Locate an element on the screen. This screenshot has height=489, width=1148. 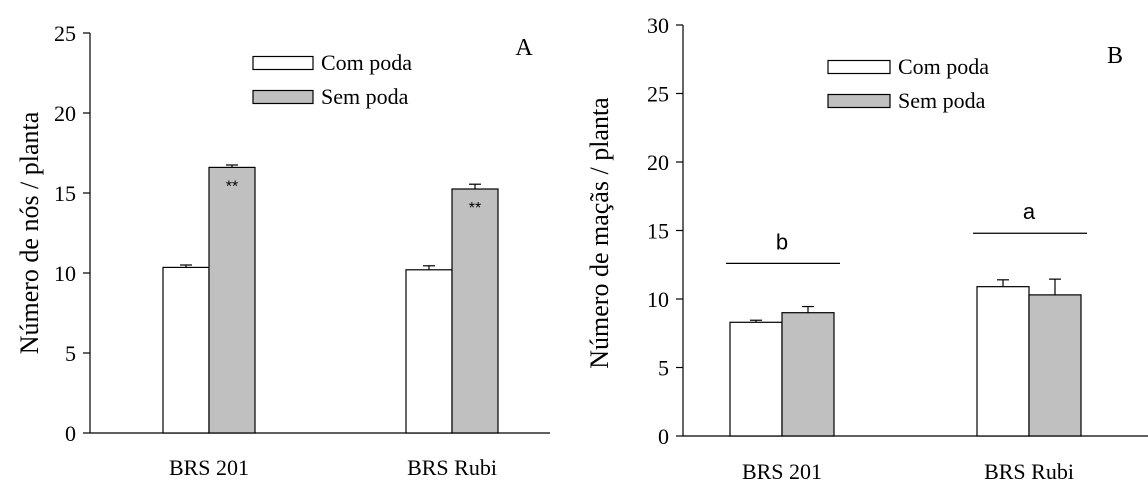
y-axis-label: Número de nós / planta is located at coordinates (29, 232).